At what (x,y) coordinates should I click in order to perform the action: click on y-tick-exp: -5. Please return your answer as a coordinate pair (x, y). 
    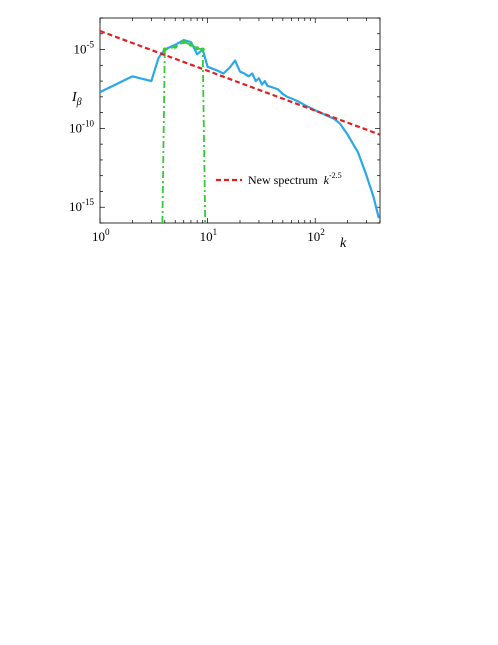
    Looking at the image, I should click on (91, 45).